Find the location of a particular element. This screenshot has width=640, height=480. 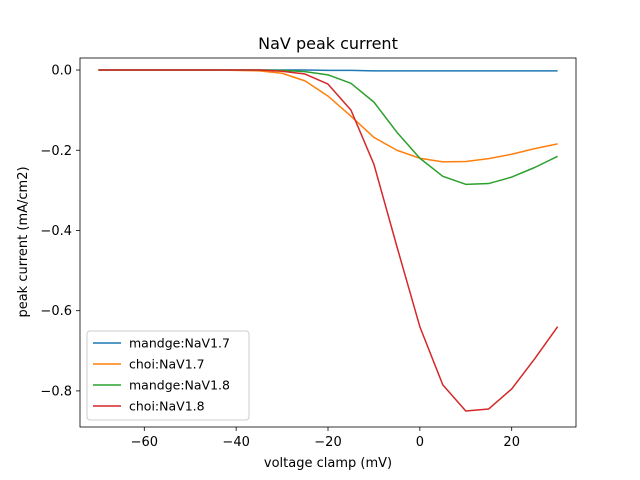

legend-label: choi:NaV1.8 is located at coordinates (167, 406).